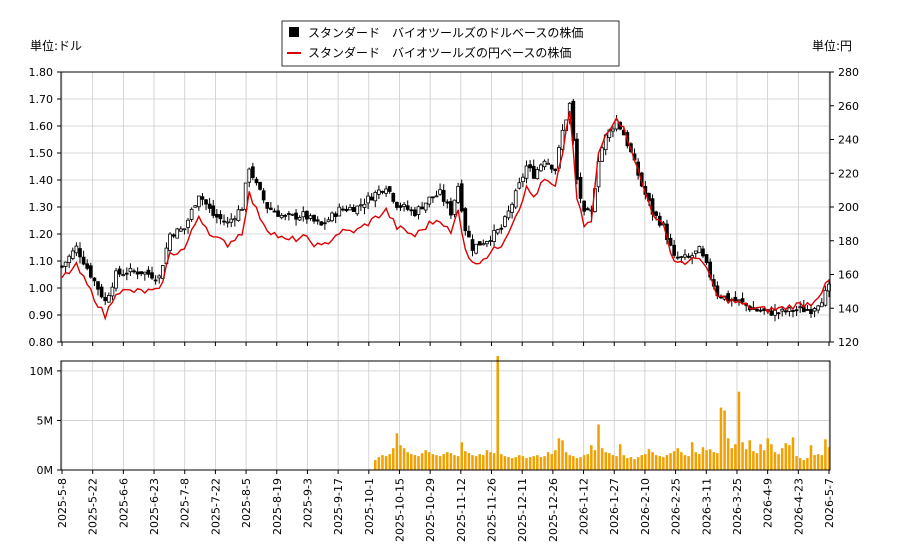  I want to click on x-tick-label: 2026-2-25, so click(676, 506).